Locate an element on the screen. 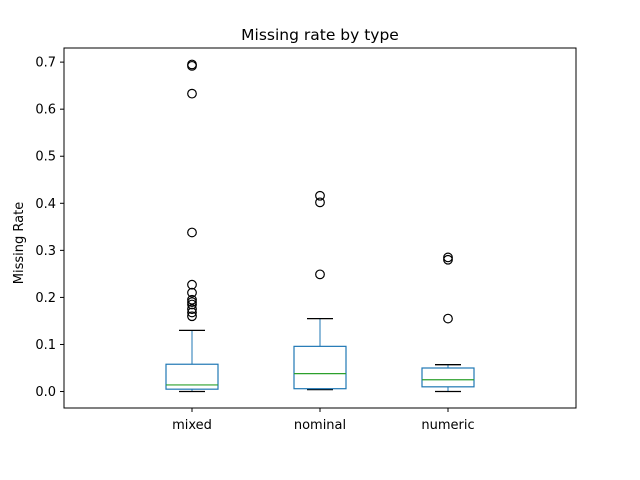 This screenshot has height=480, width=640. x-tick-label: mixed is located at coordinates (192, 425).